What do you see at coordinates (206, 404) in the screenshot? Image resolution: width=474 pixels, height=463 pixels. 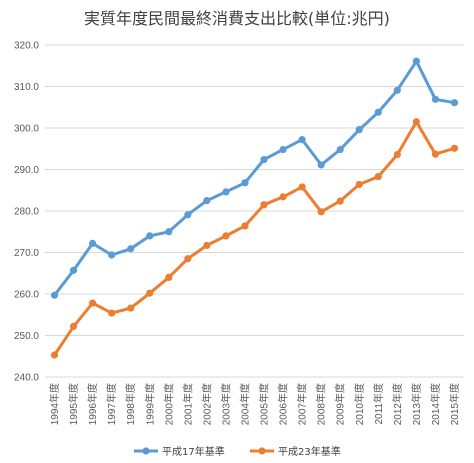 I see `x-tick-label: 2002年度` at bounding box center [206, 404].